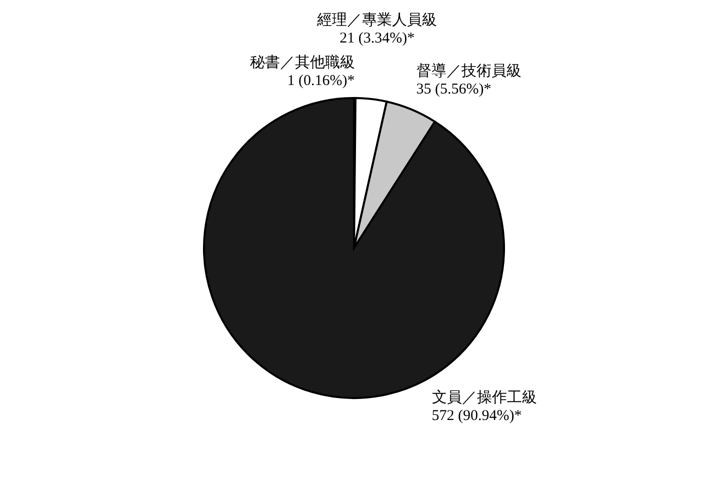  I want to click on data-label: 35 (5.56%)*, so click(454, 89).